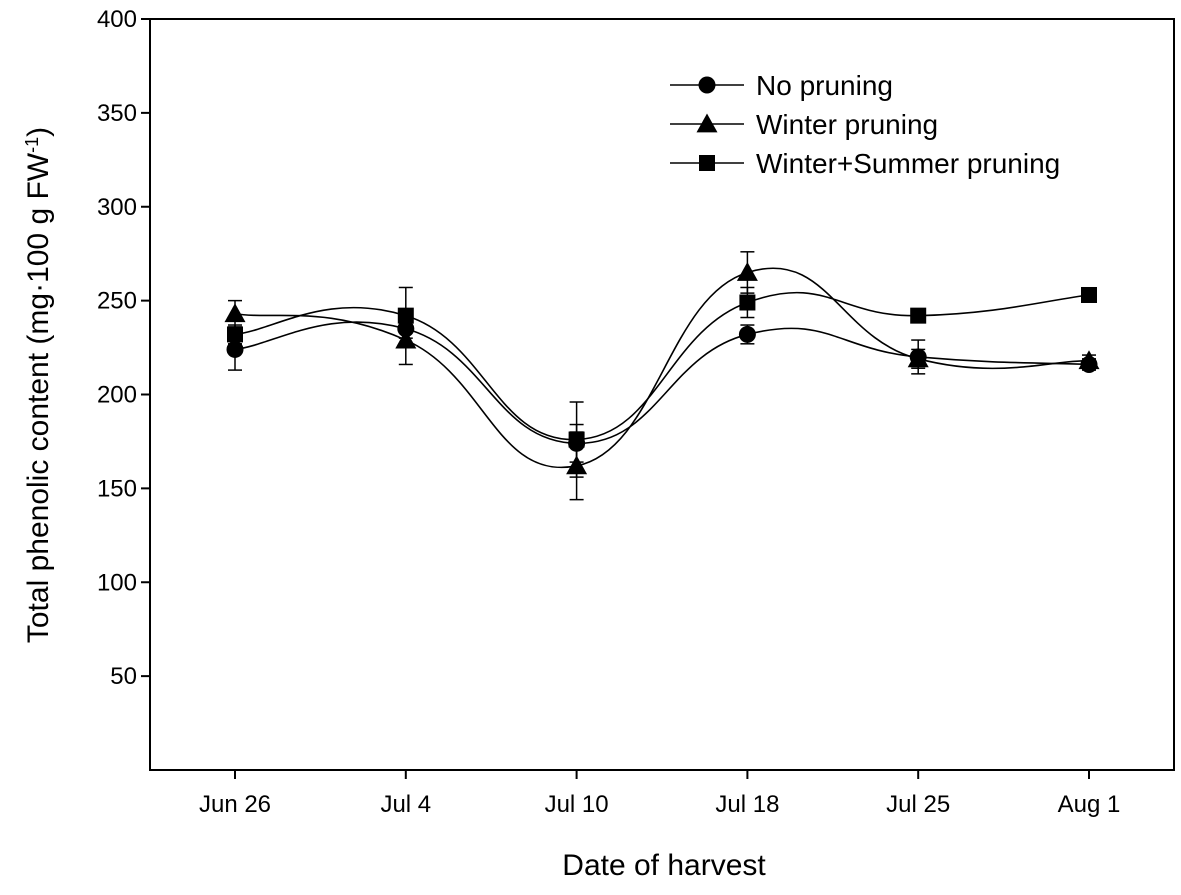 This screenshot has height=895, width=1181. Describe the element at coordinates (918, 804) in the screenshot. I see `x-tick-label: Jul 25` at that location.